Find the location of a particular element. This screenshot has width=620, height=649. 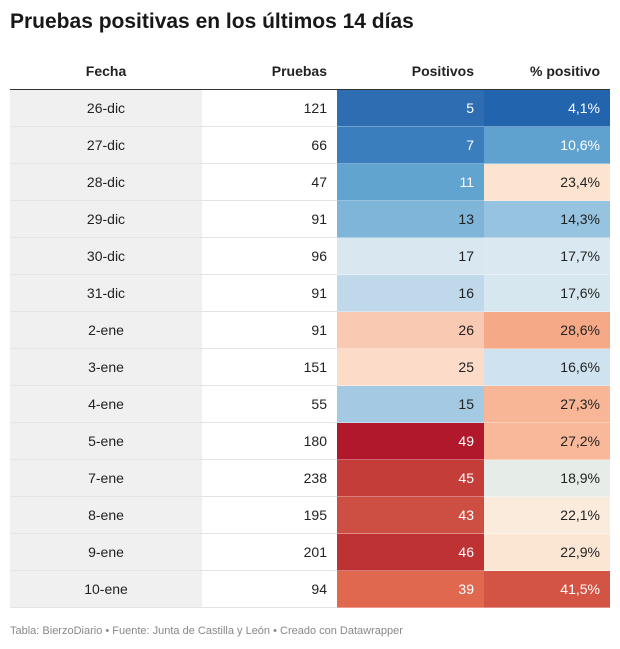

cell-pruebas: 55 is located at coordinates (269, 404).